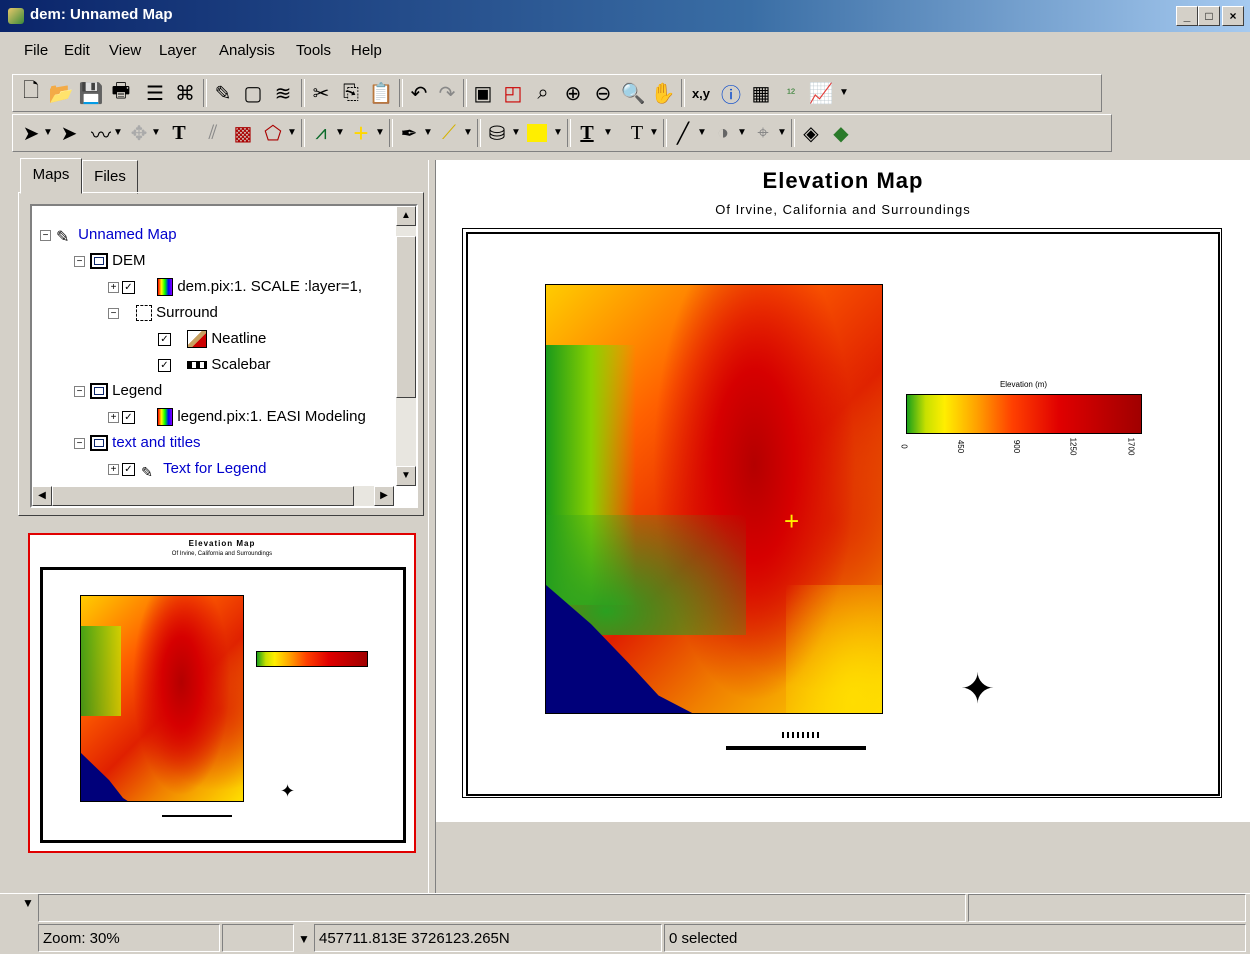 The width and height of the screenshot is (1250, 954). Describe the element at coordinates (796, 748) in the screenshot. I see `map-scalebar` at that location.